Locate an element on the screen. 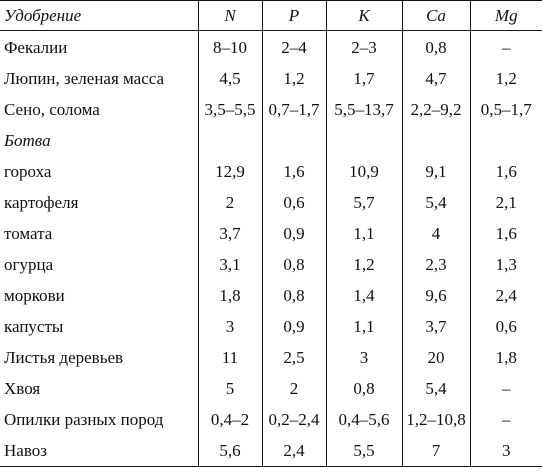  row-label: гороха is located at coordinates (28, 171).